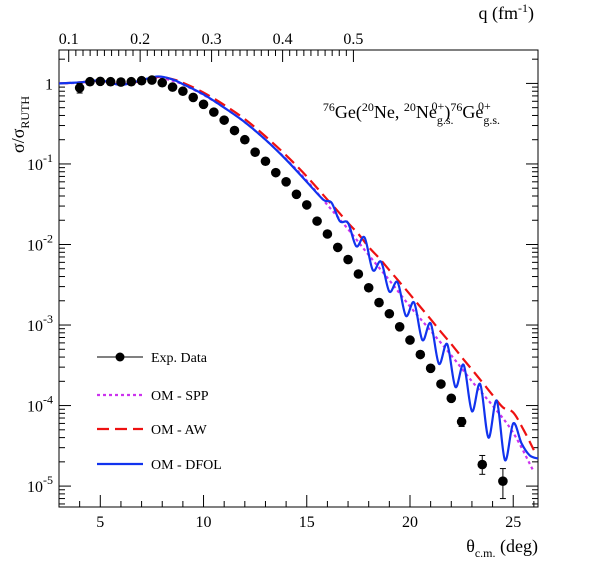 The height and width of the screenshot is (566, 598). I want to click on legend-label-dfol: OM - DFOL, so click(186, 465).